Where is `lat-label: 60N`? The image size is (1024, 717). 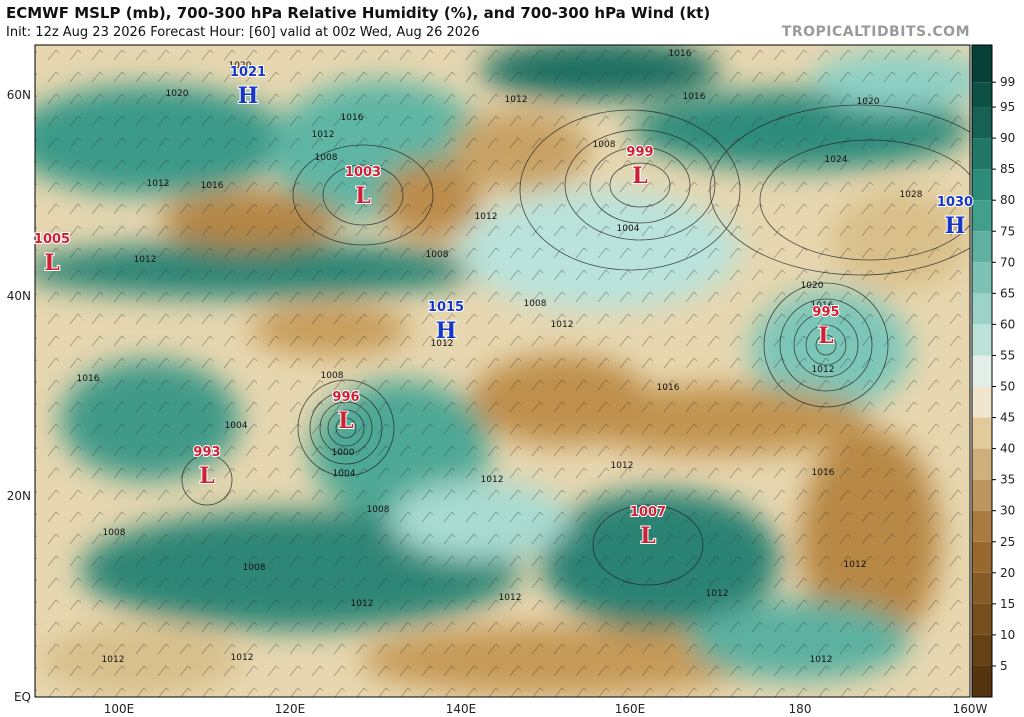
lat-label: 60N is located at coordinates (19, 95).